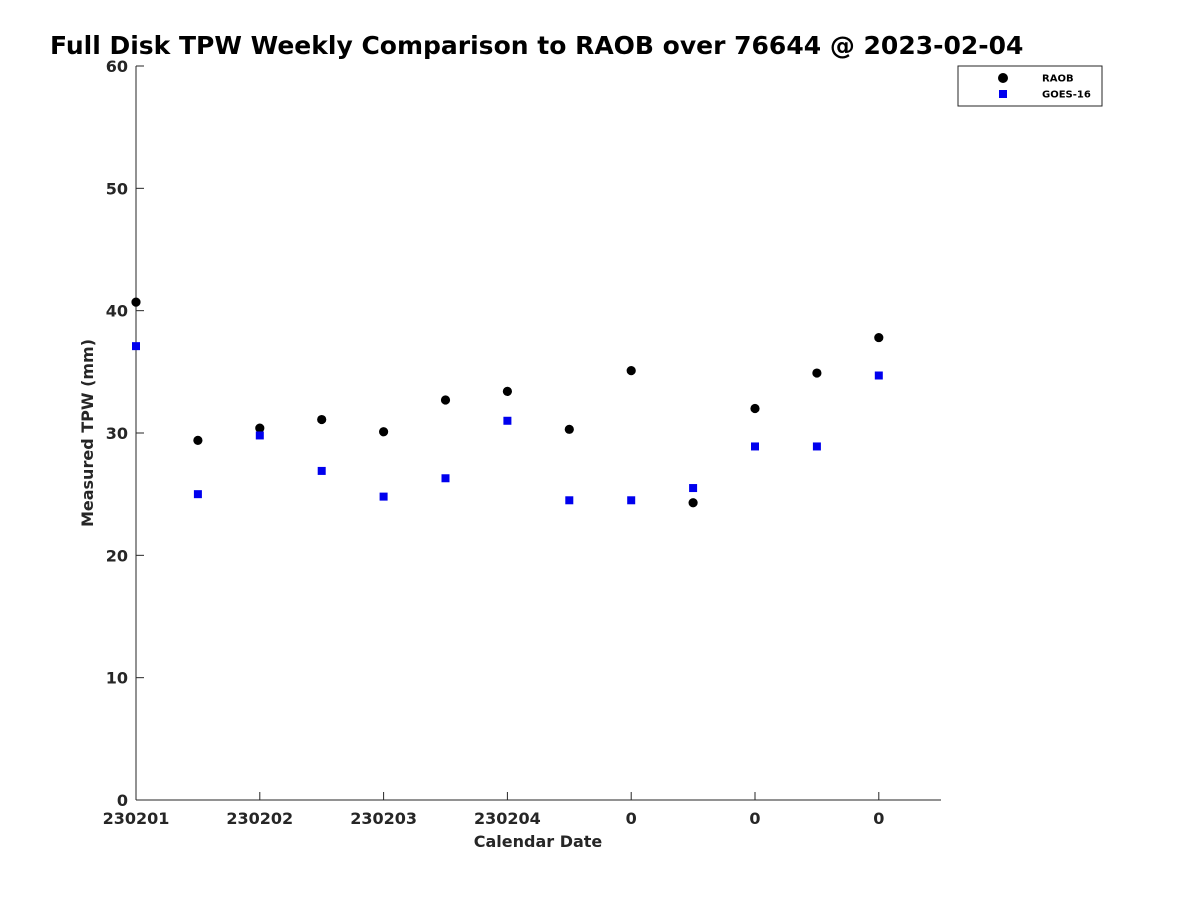 The image size is (1200, 900). I want to click on y-tick-label: 0, so click(122, 800).